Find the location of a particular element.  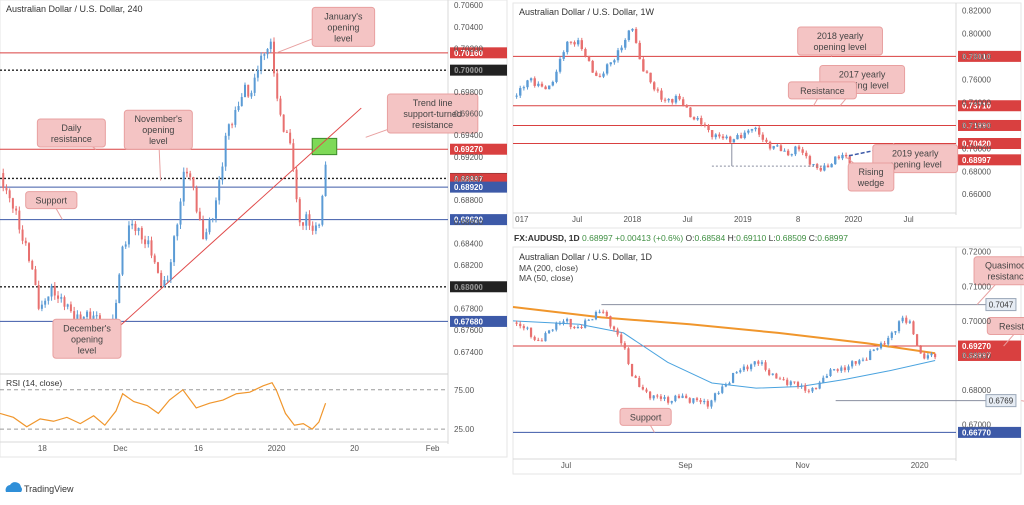

weekly-callout-text: Rising is located at coordinates (871, 172).